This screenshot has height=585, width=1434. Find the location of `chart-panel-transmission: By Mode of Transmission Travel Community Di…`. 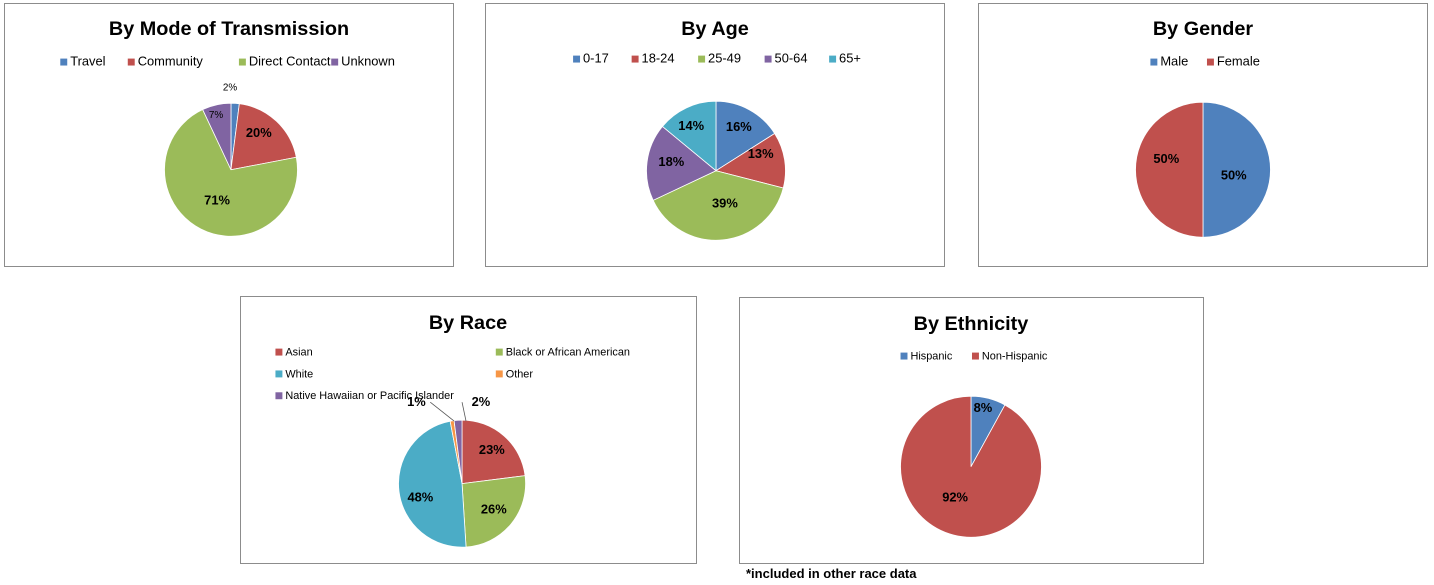

chart-panel-transmission: By Mode of Transmission Travel Community Di… is located at coordinates (229, 135).